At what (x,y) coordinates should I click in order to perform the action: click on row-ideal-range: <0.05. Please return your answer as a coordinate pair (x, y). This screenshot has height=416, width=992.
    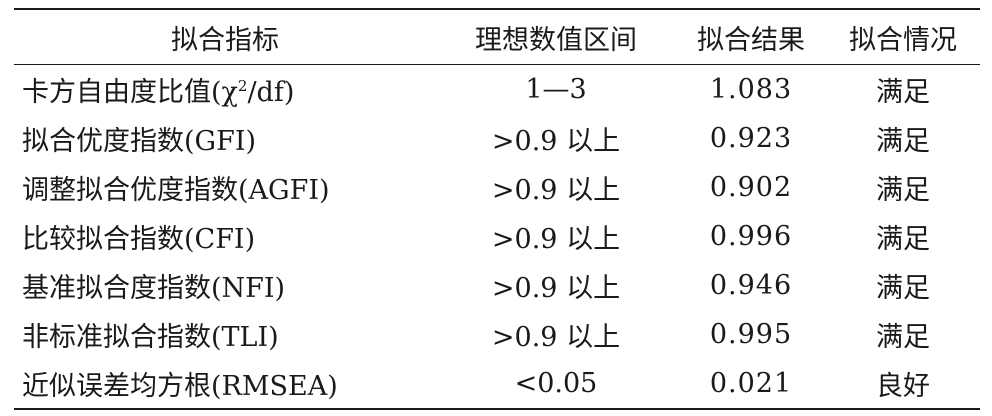
    Looking at the image, I should click on (556, 383).